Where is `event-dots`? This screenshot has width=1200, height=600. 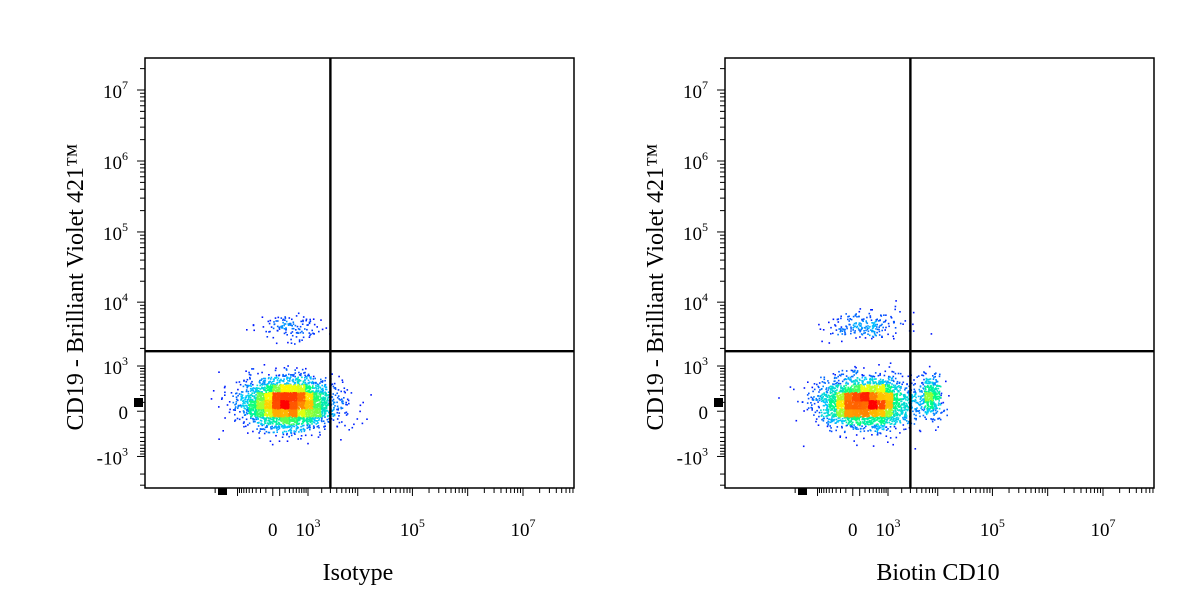 event-dots is located at coordinates (291, 379).